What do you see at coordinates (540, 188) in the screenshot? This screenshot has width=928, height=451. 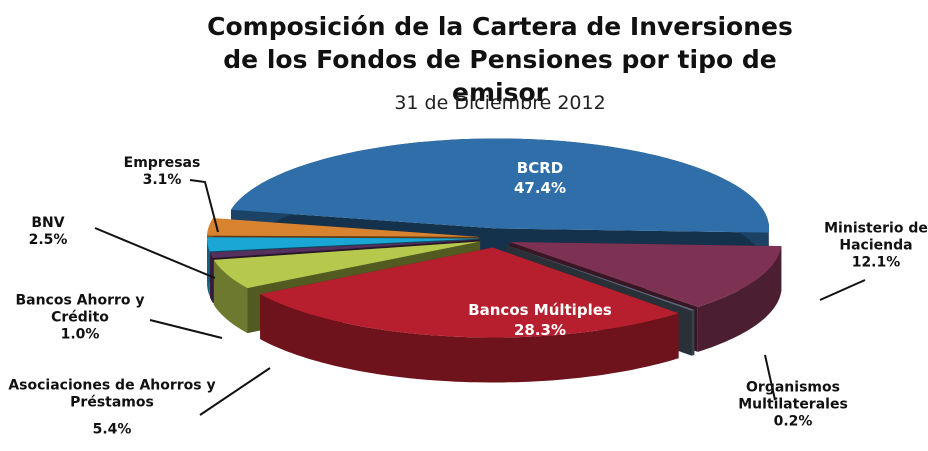 I see `value-label: 47.4%` at bounding box center [540, 188].